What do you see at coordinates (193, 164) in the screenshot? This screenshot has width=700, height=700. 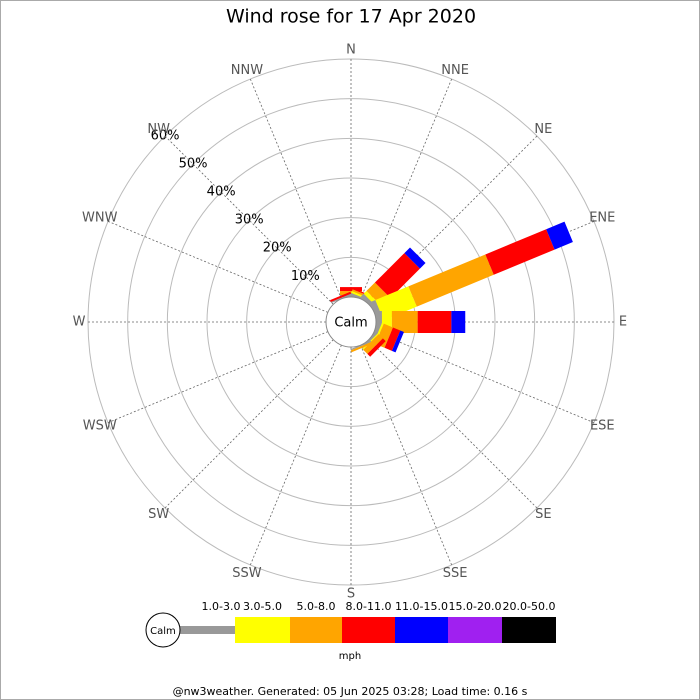 I see `r-tick-label: 50%` at bounding box center [193, 164].